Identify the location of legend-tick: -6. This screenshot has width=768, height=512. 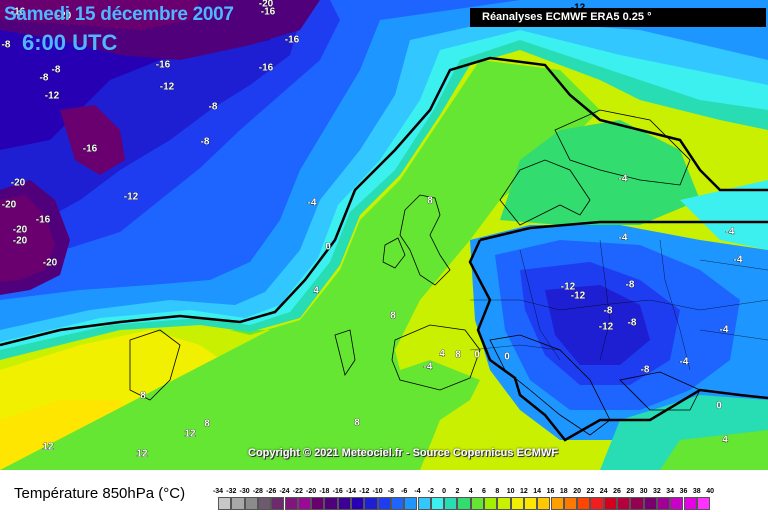
(404, 491).